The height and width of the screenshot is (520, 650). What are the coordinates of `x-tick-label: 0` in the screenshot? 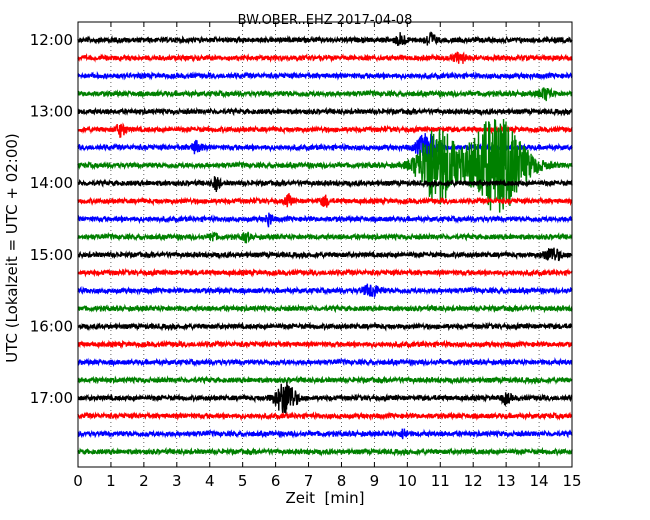 It's located at (78, 481).